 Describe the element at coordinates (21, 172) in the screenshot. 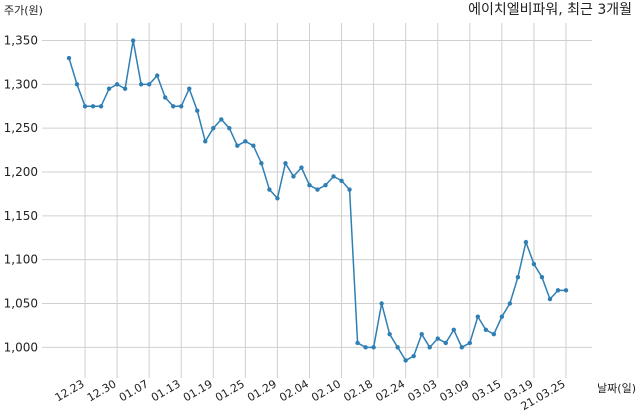

I see `y-tick-label: 1,200` at that location.